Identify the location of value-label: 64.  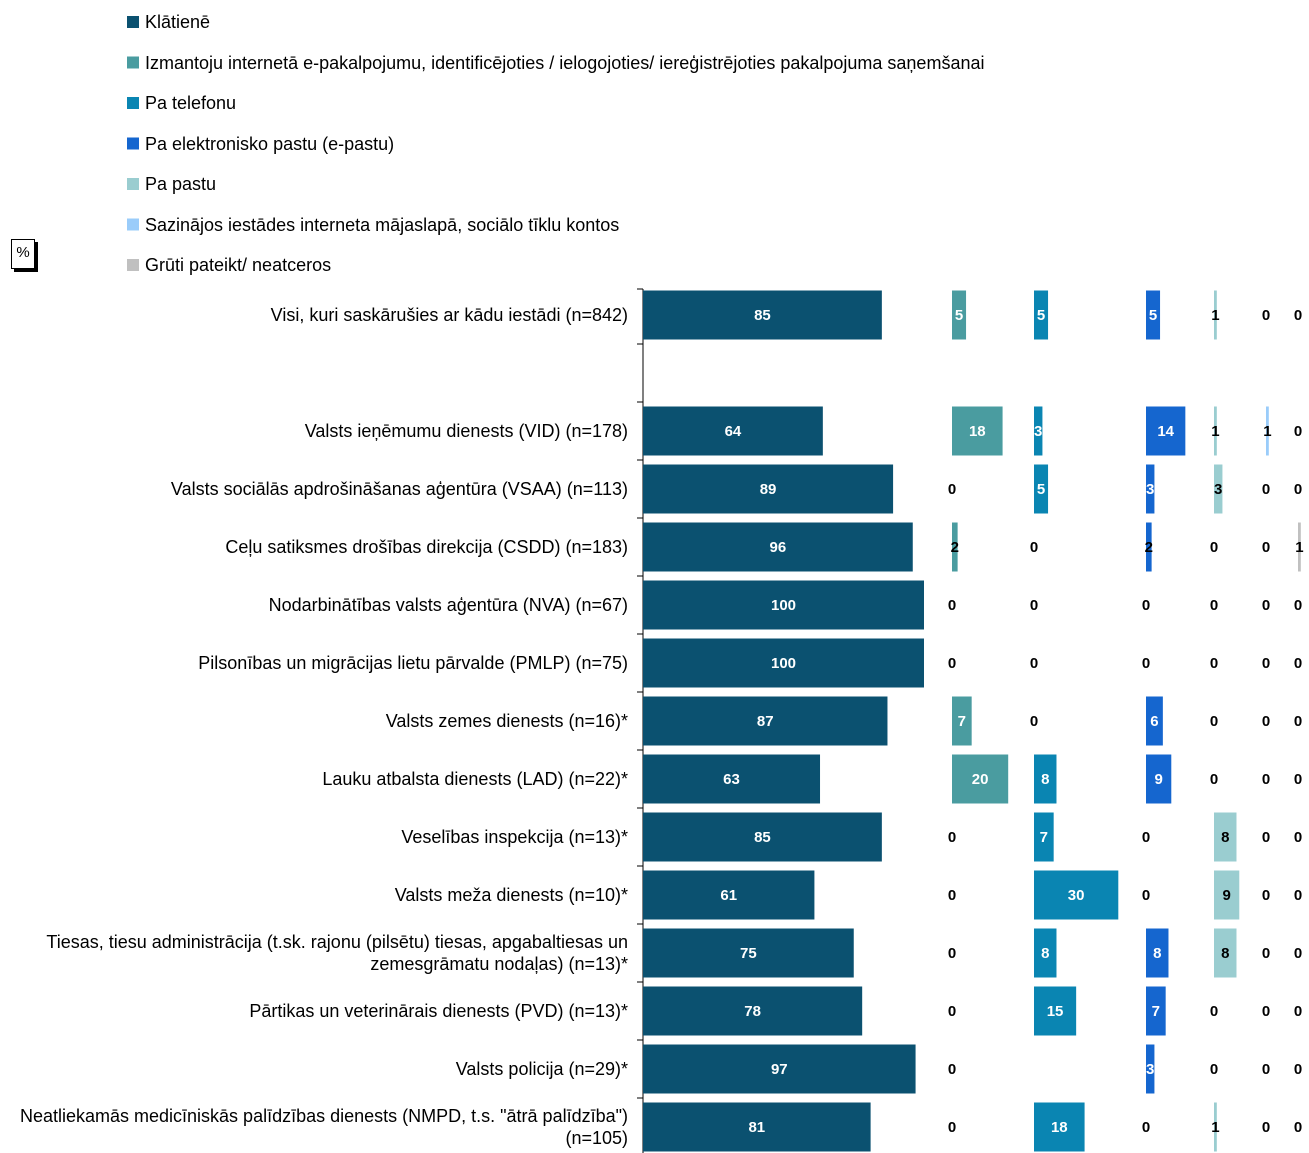
(733, 431).